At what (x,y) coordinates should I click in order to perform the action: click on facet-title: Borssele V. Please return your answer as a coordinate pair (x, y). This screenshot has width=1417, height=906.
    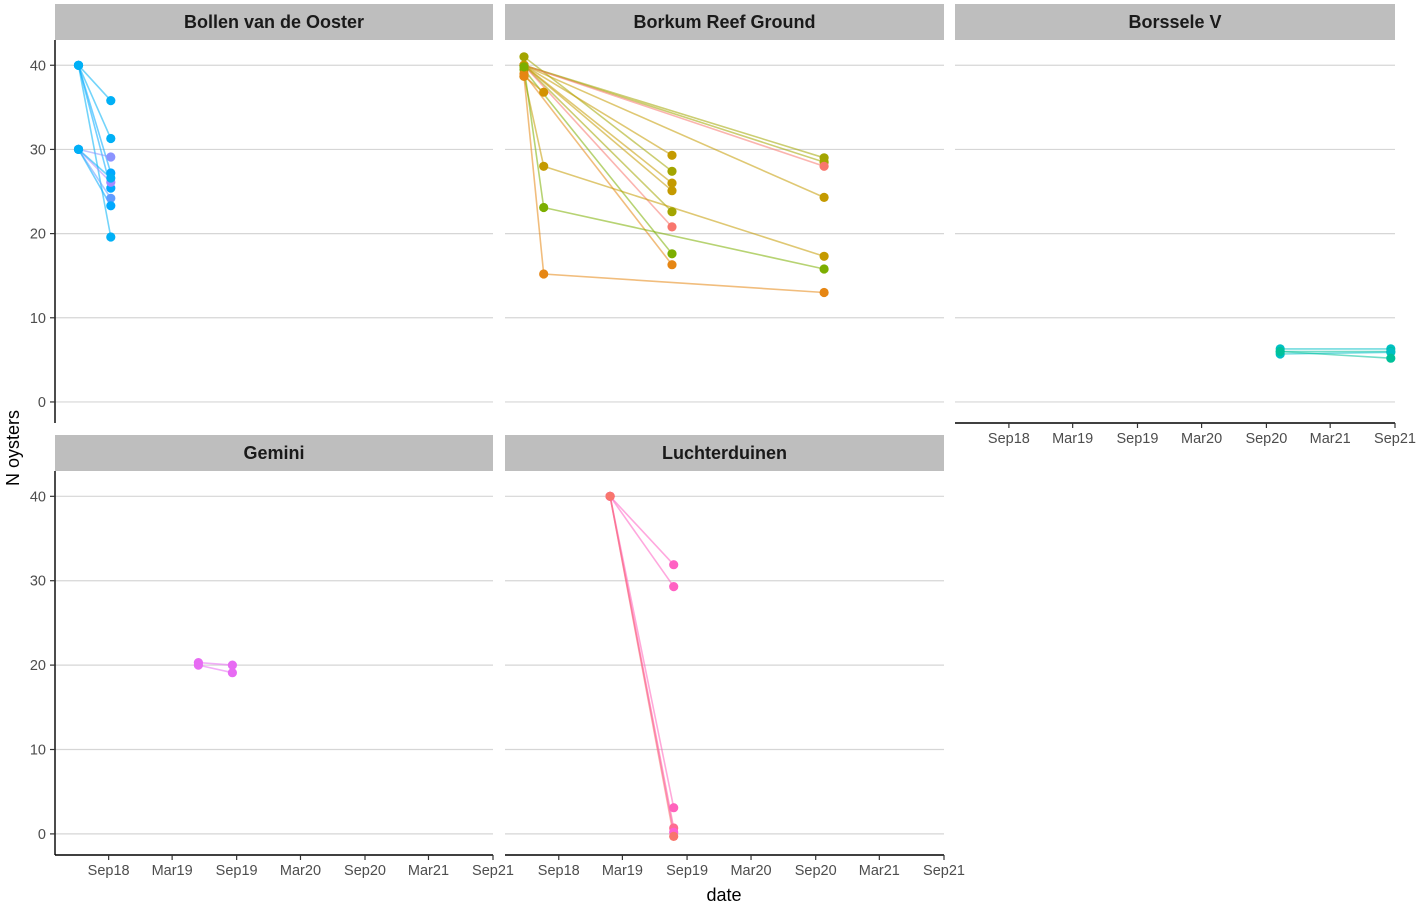
    Looking at the image, I should click on (1174, 22).